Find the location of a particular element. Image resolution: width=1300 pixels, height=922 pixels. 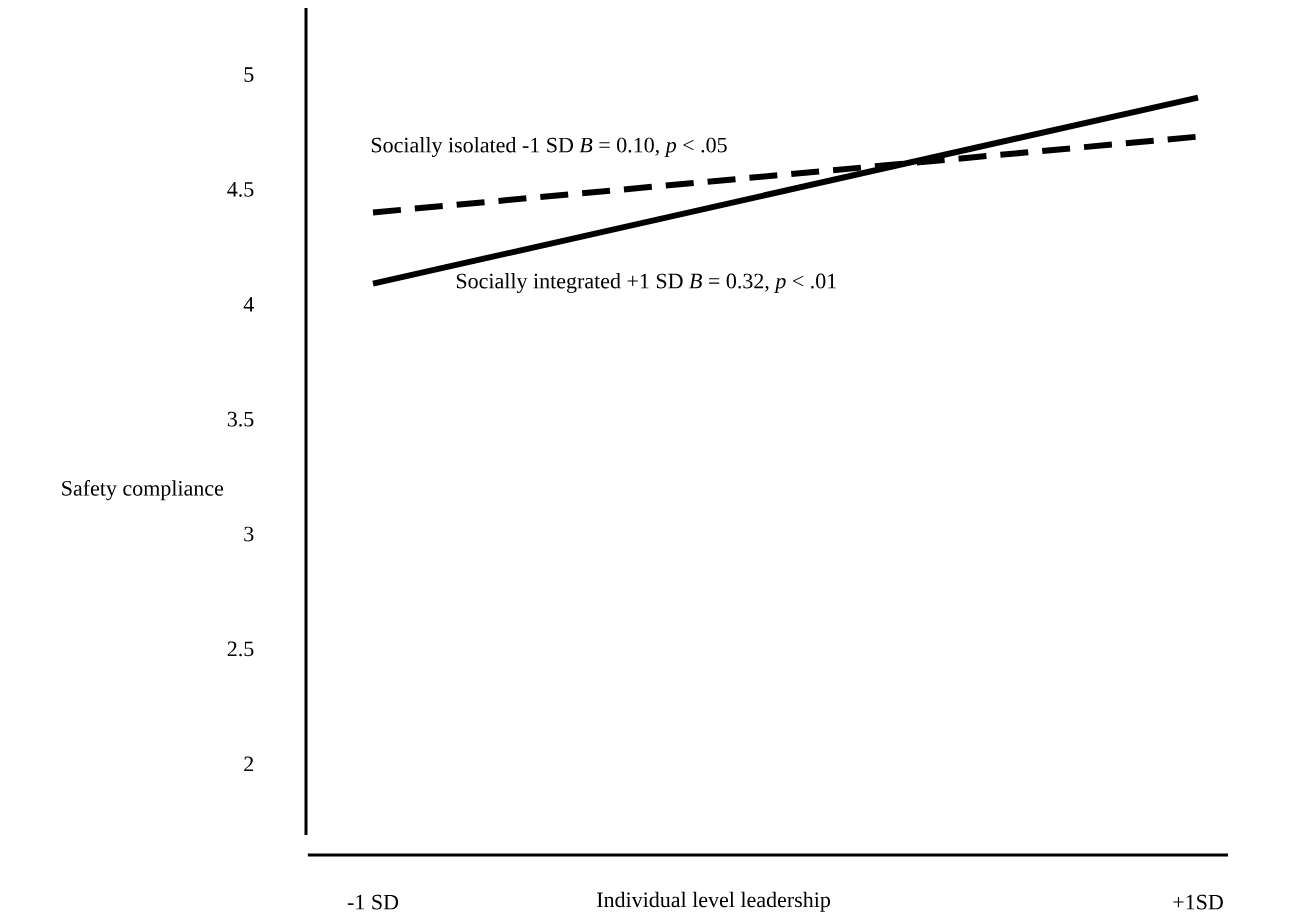

annotation: Socially isolated -1 SD B = 0.10, p < .05 is located at coordinates (549, 147).